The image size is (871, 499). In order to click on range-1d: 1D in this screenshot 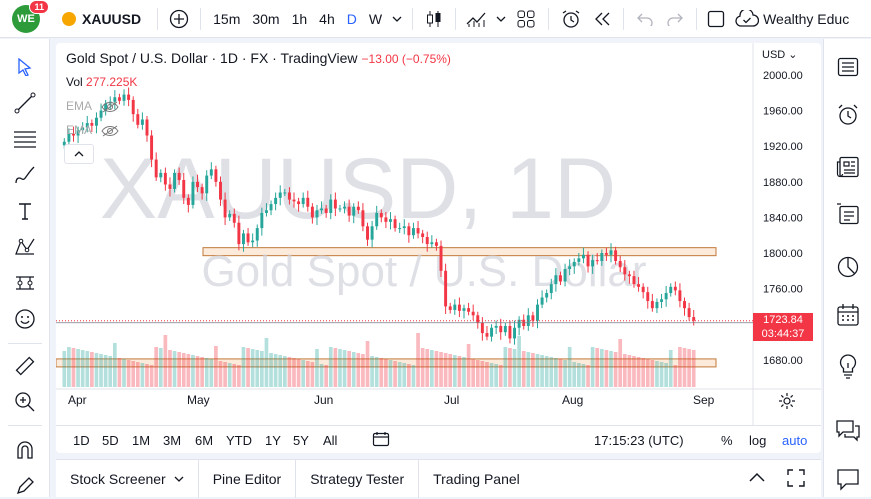, I will do `click(81, 440)`.